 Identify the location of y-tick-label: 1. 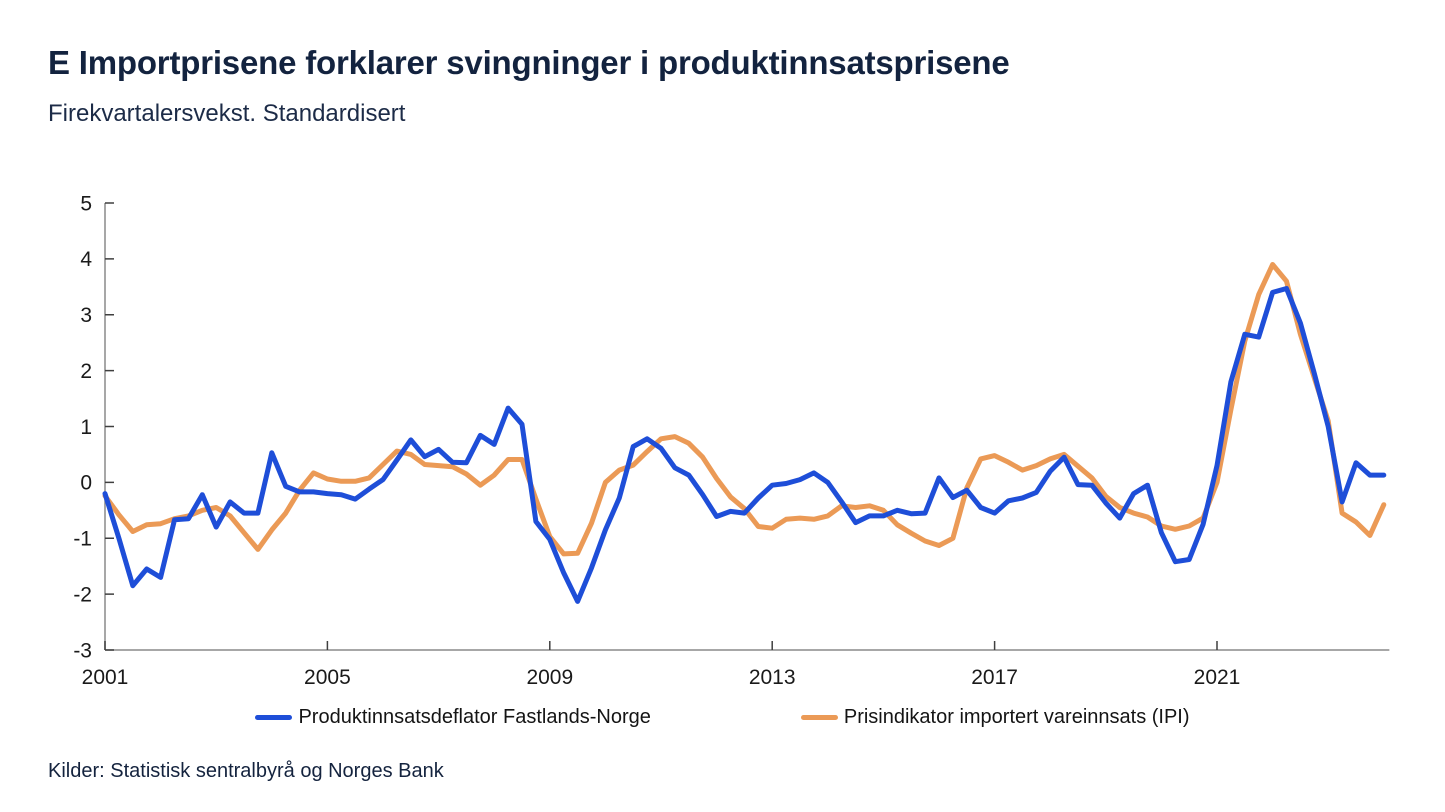
(86, 427).